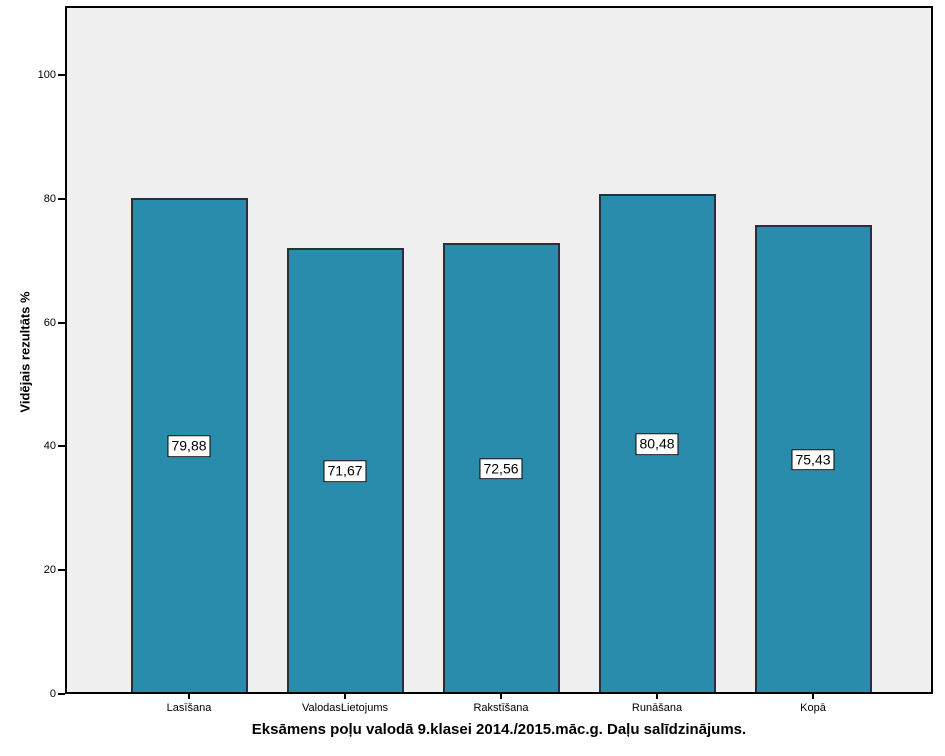  I want to click on bar-4: 75,43, so click(813, 458).